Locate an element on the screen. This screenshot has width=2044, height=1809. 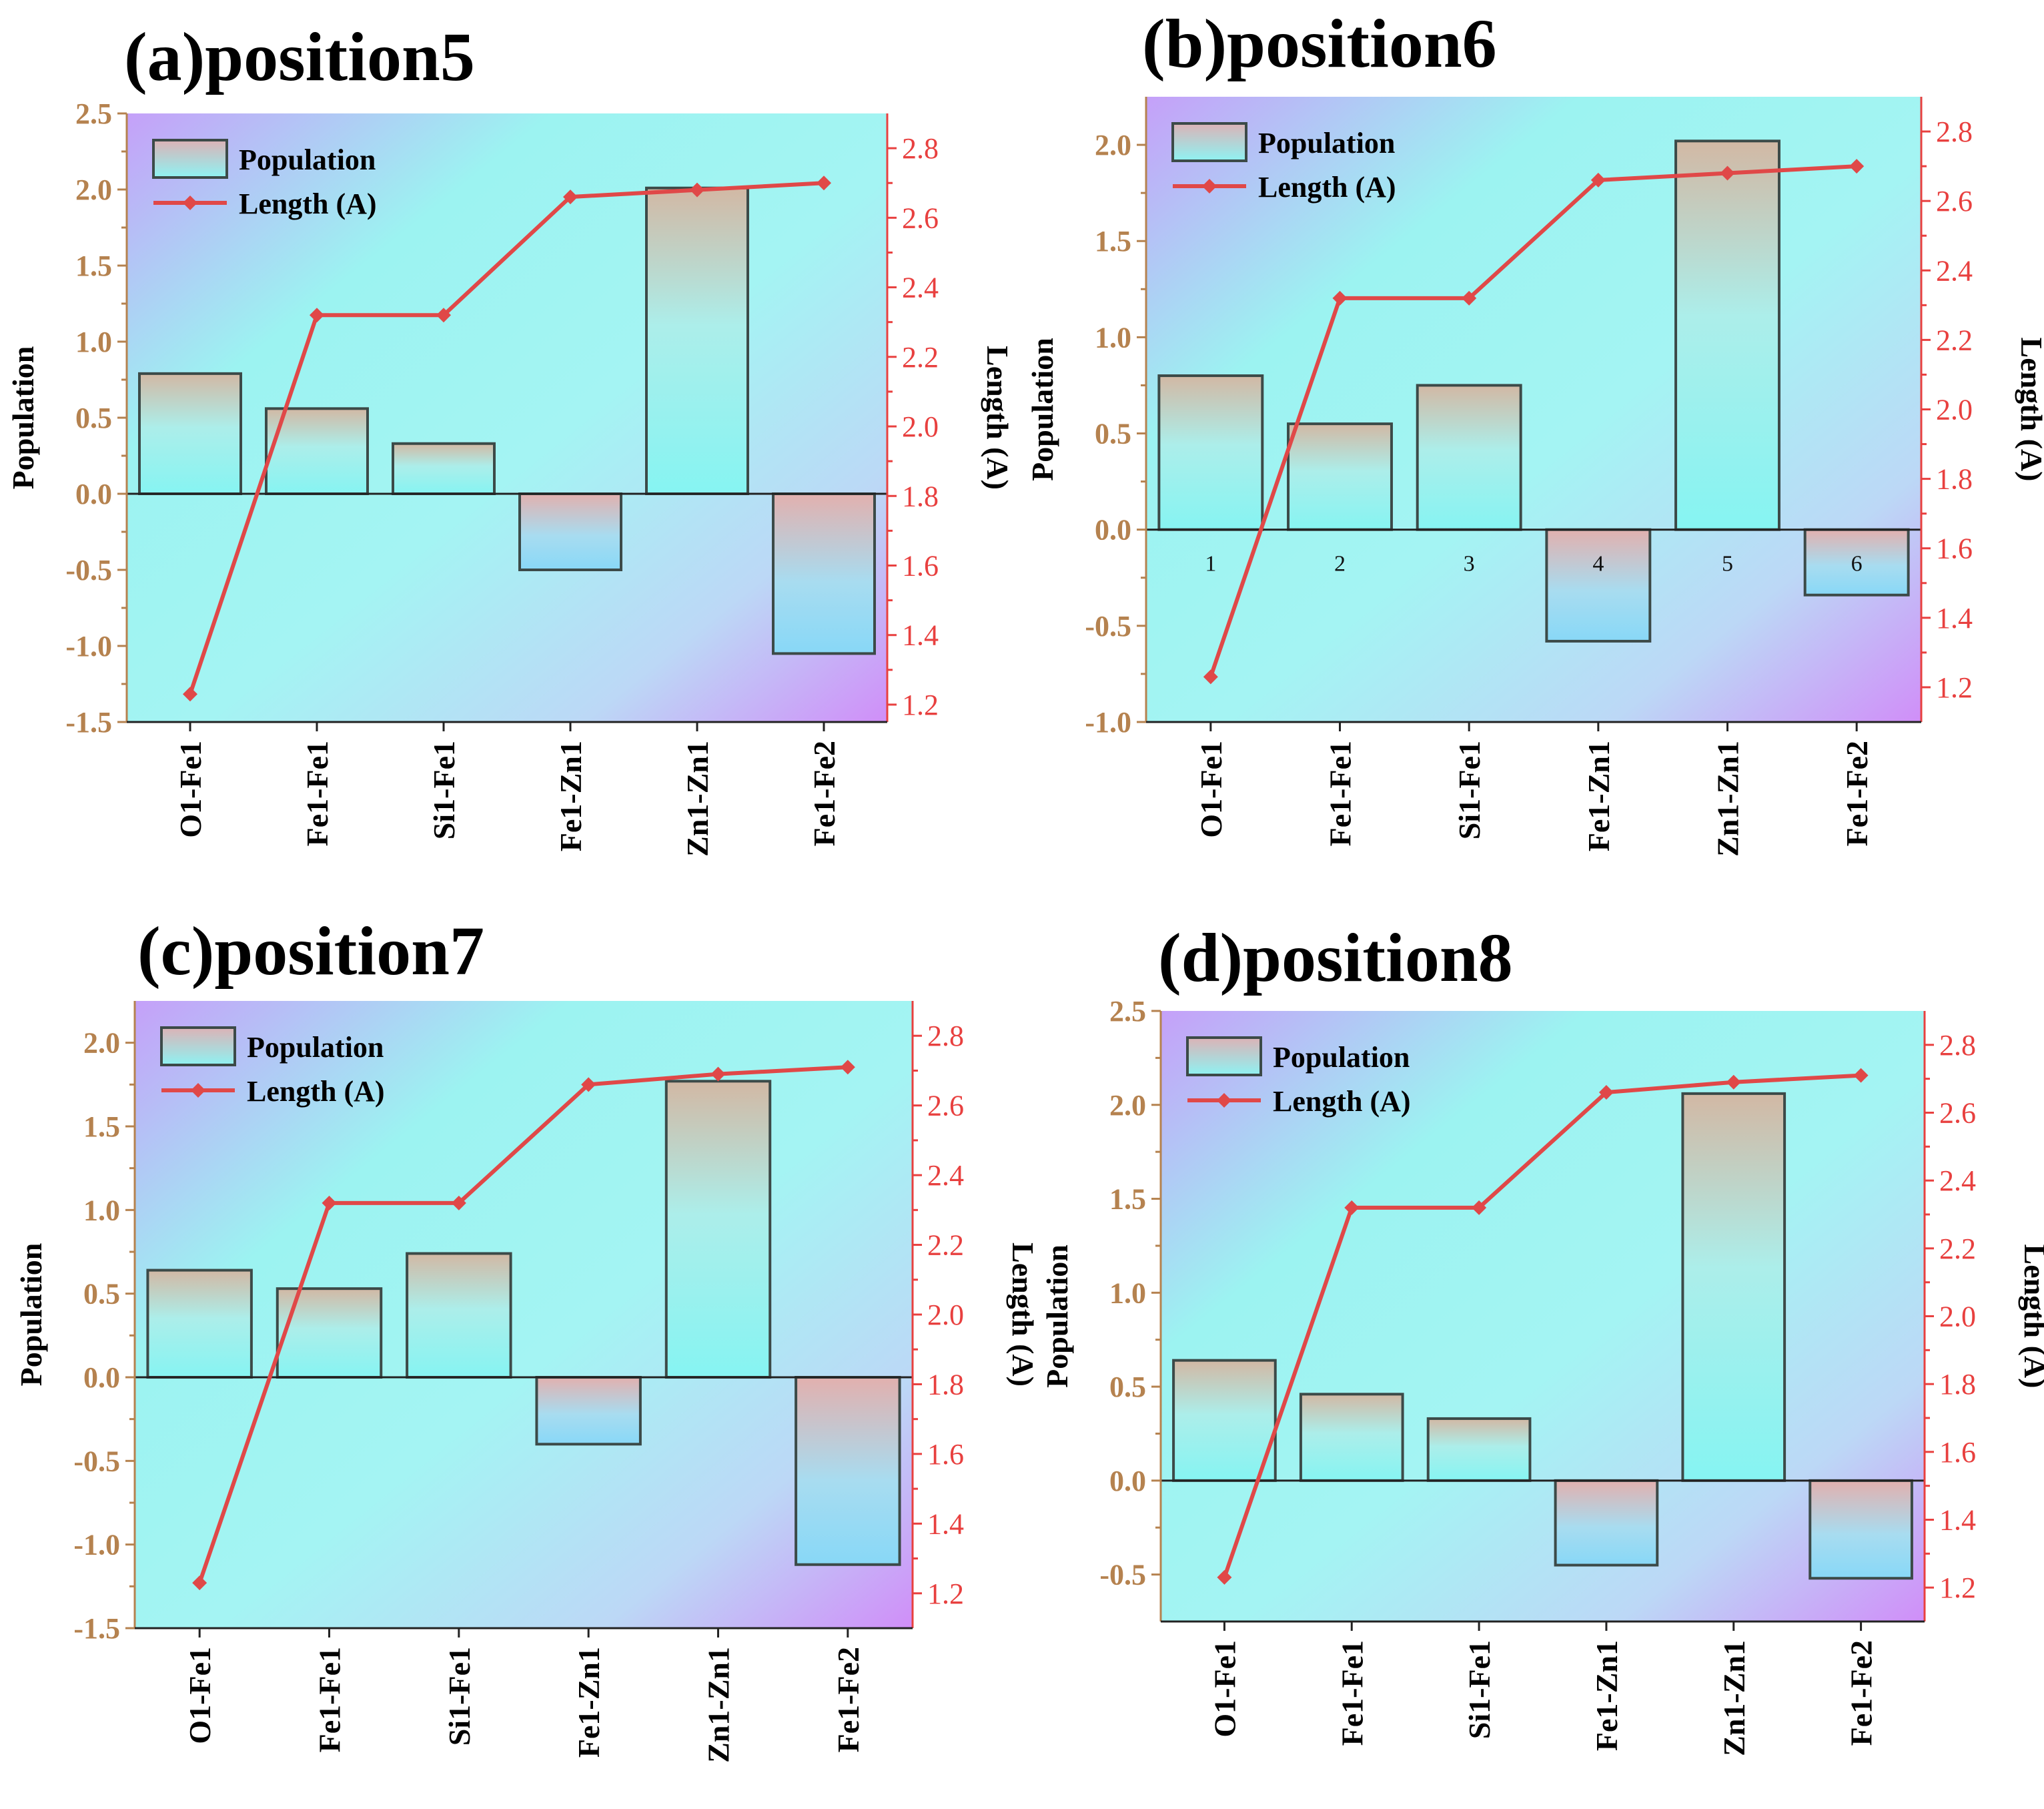
right-axis-tick-label: 2.2 is located at coordinates (1954, 340).